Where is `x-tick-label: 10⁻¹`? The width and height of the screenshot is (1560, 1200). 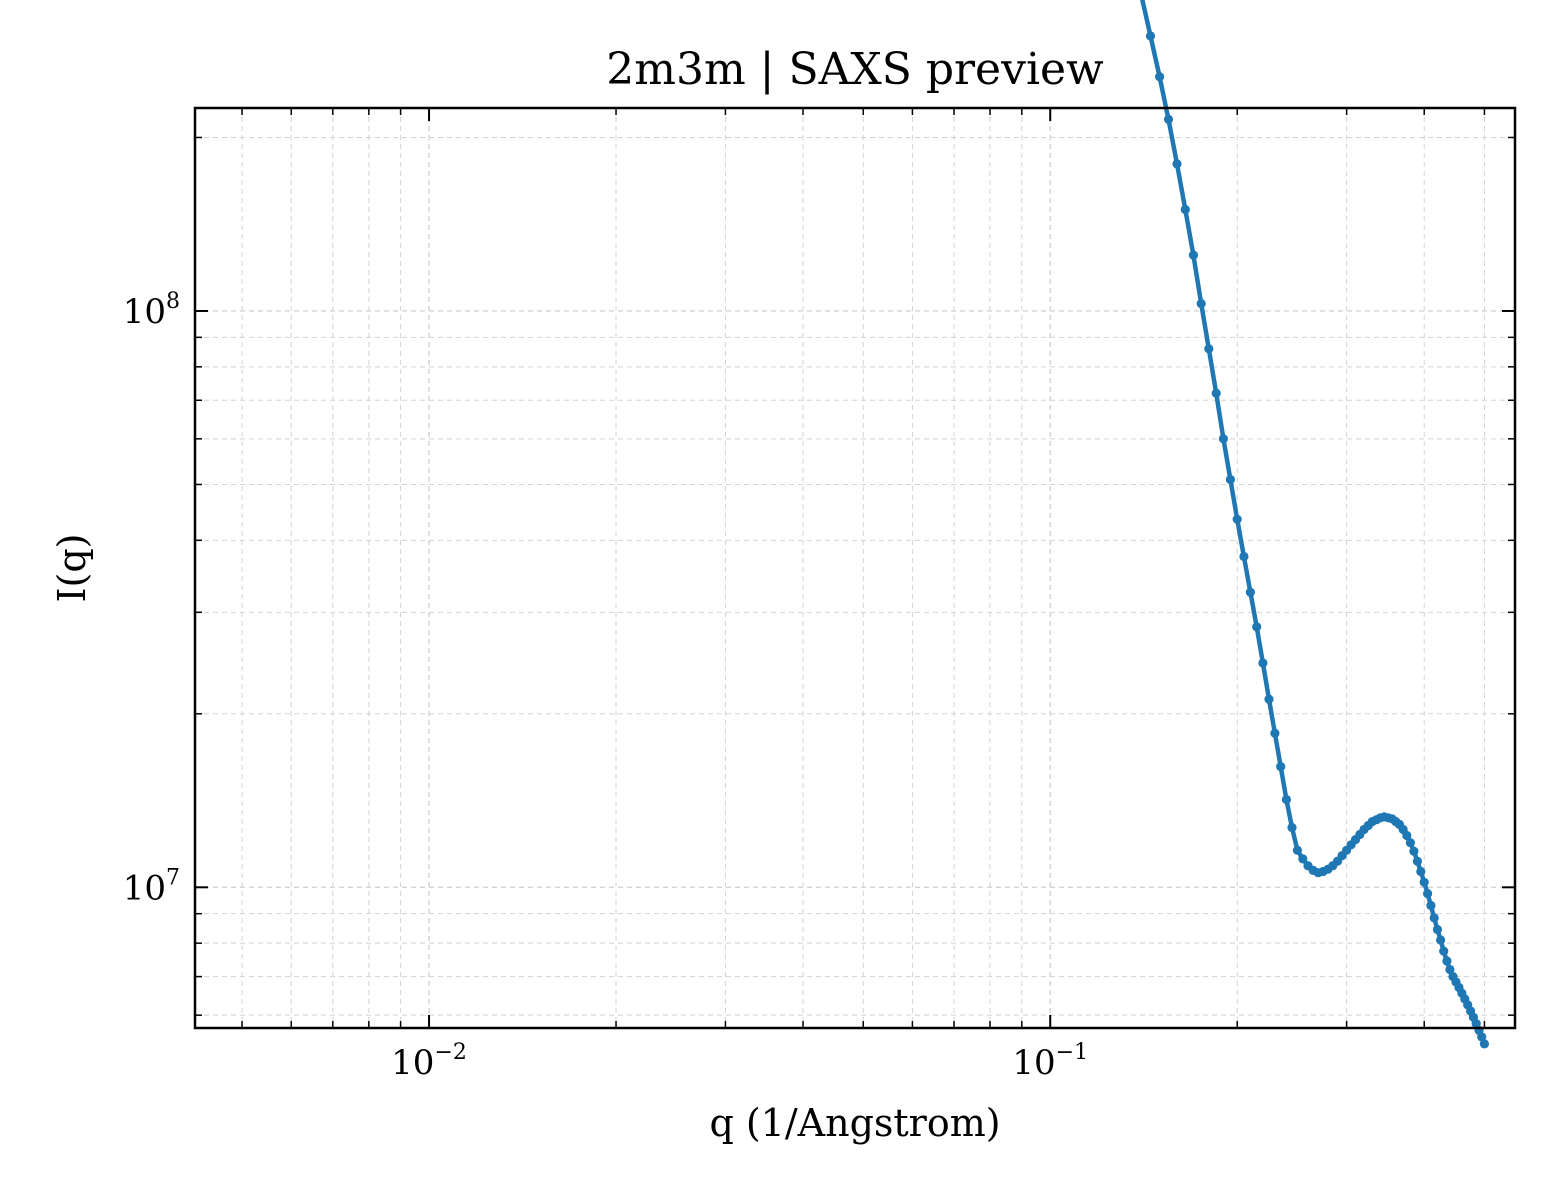
x-tick-label: 10⁻¹ is located at coordinates (1050, 1061).